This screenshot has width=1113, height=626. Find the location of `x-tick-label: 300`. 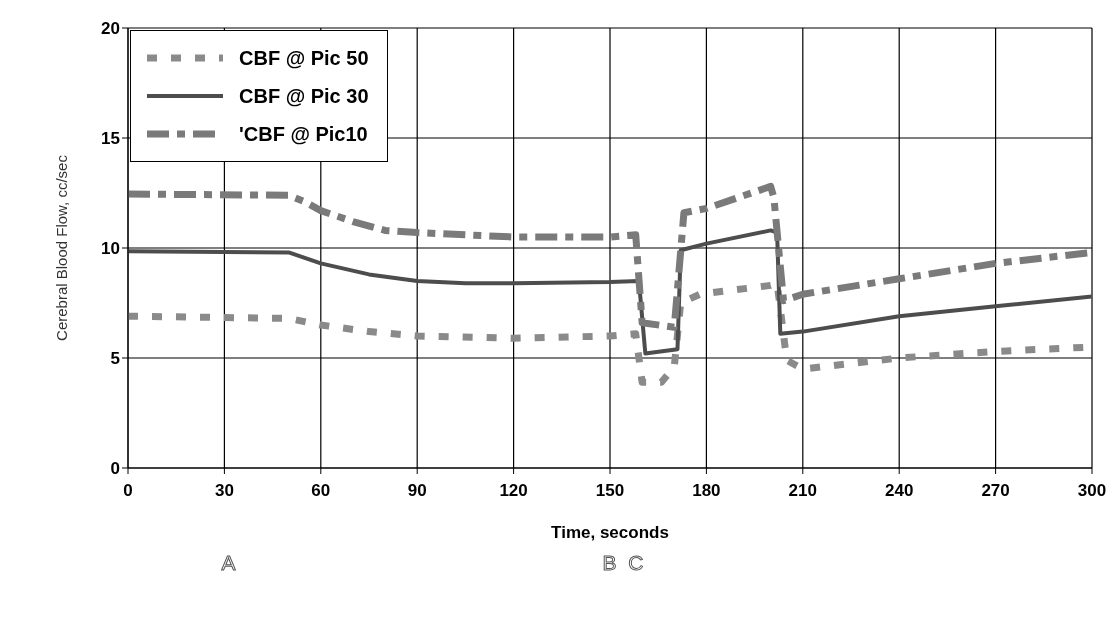

x-tick-label: 300 is located at coordinates (1092, 491).